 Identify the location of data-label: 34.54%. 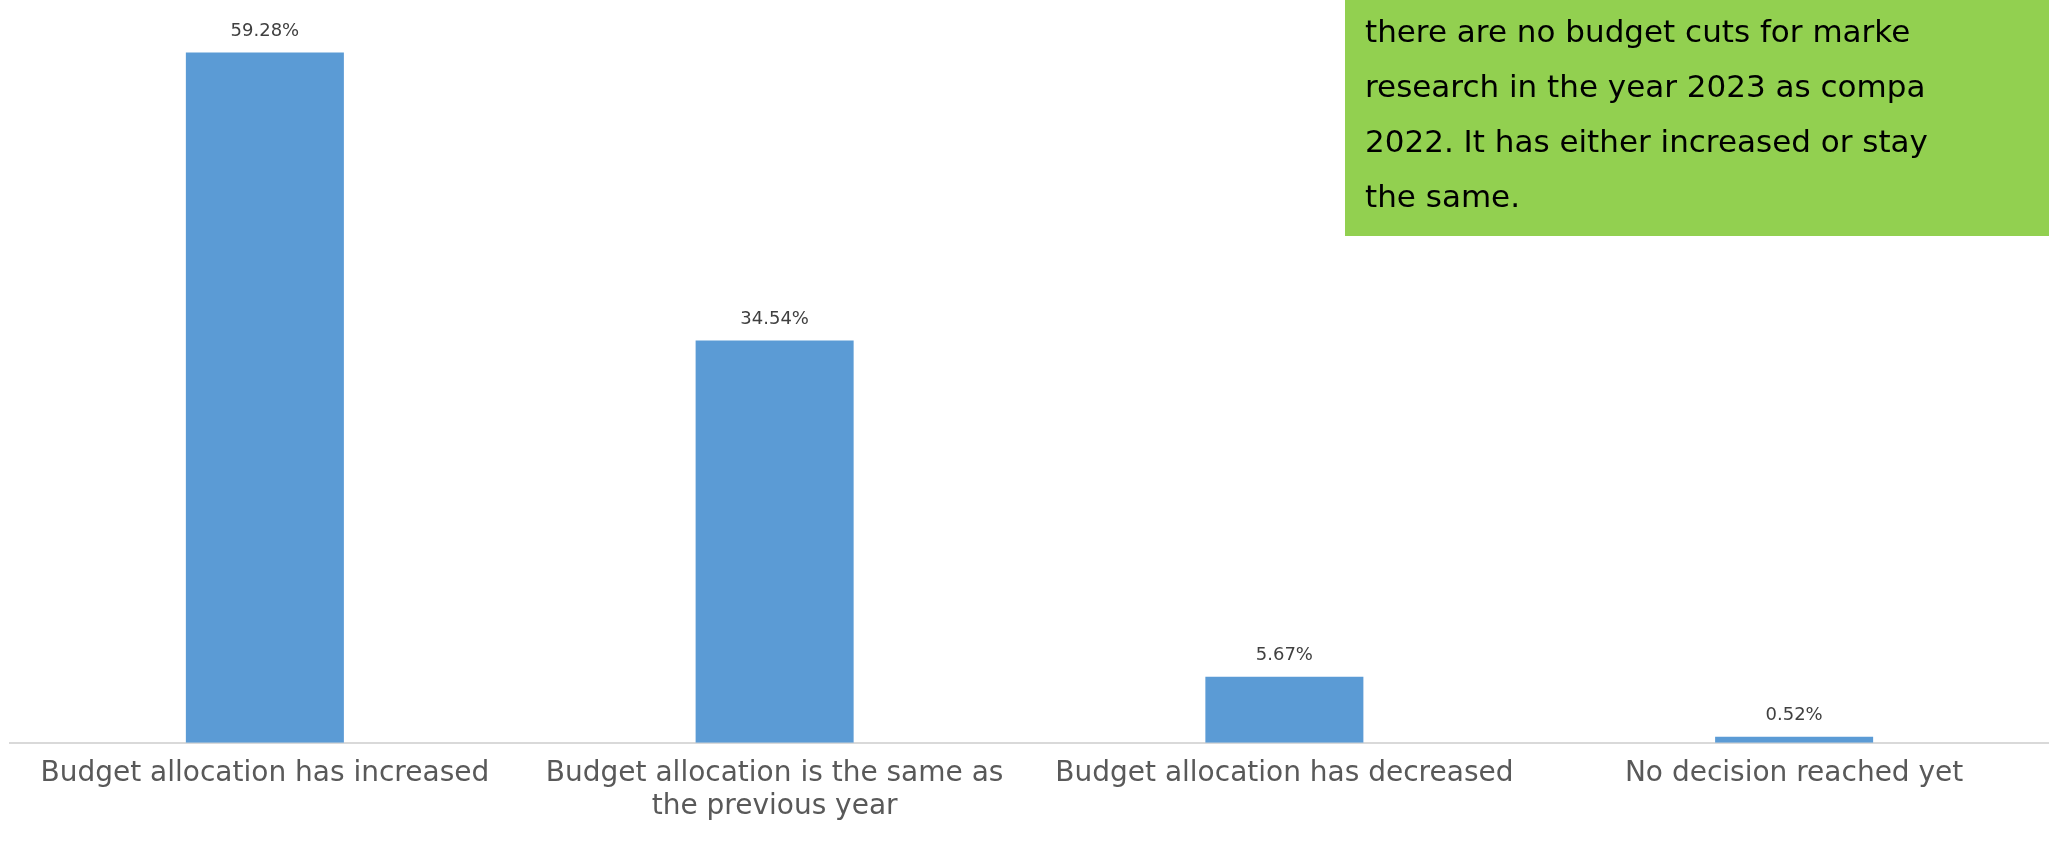
(774, 318).